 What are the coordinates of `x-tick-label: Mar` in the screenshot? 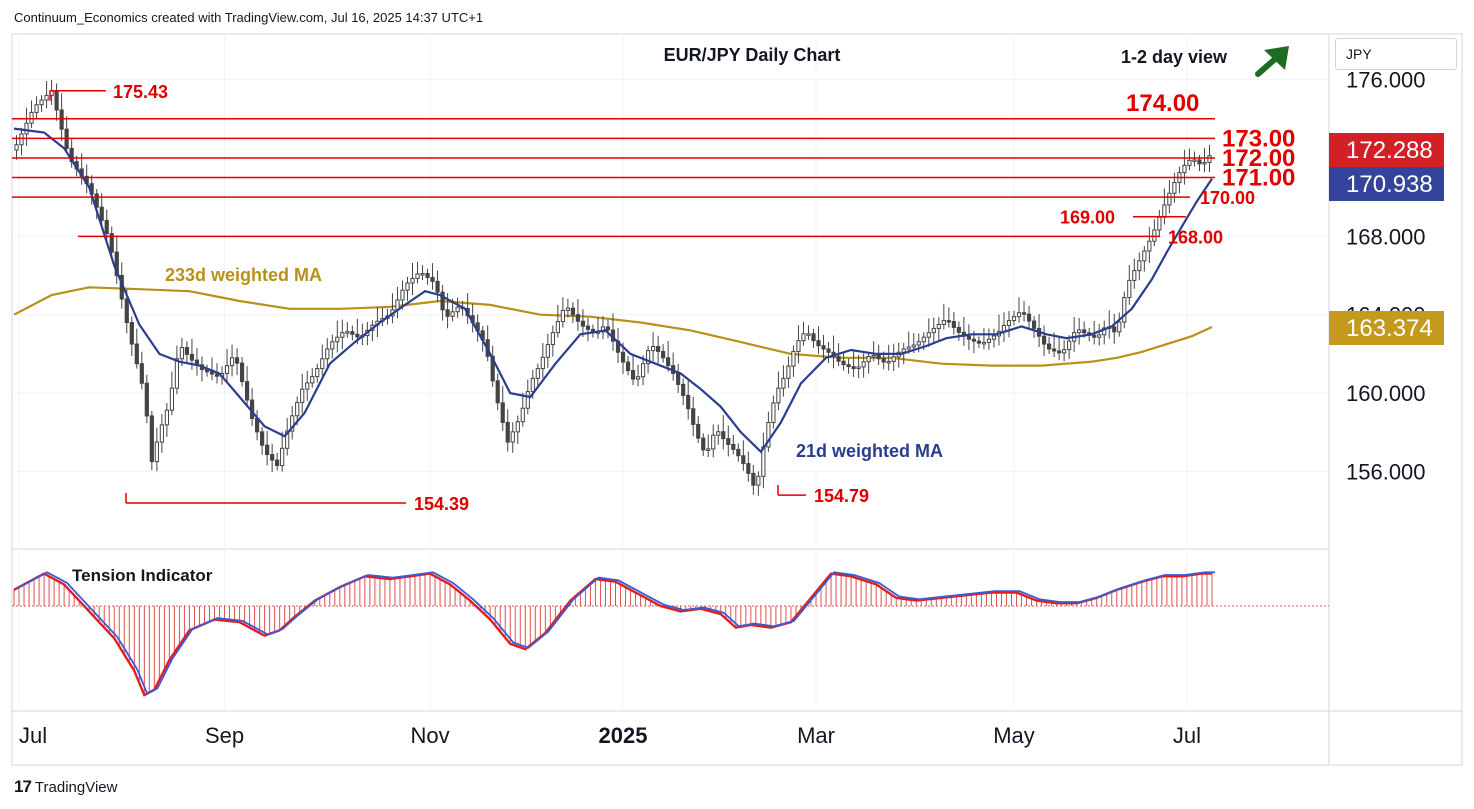 It's located at (816, 735).